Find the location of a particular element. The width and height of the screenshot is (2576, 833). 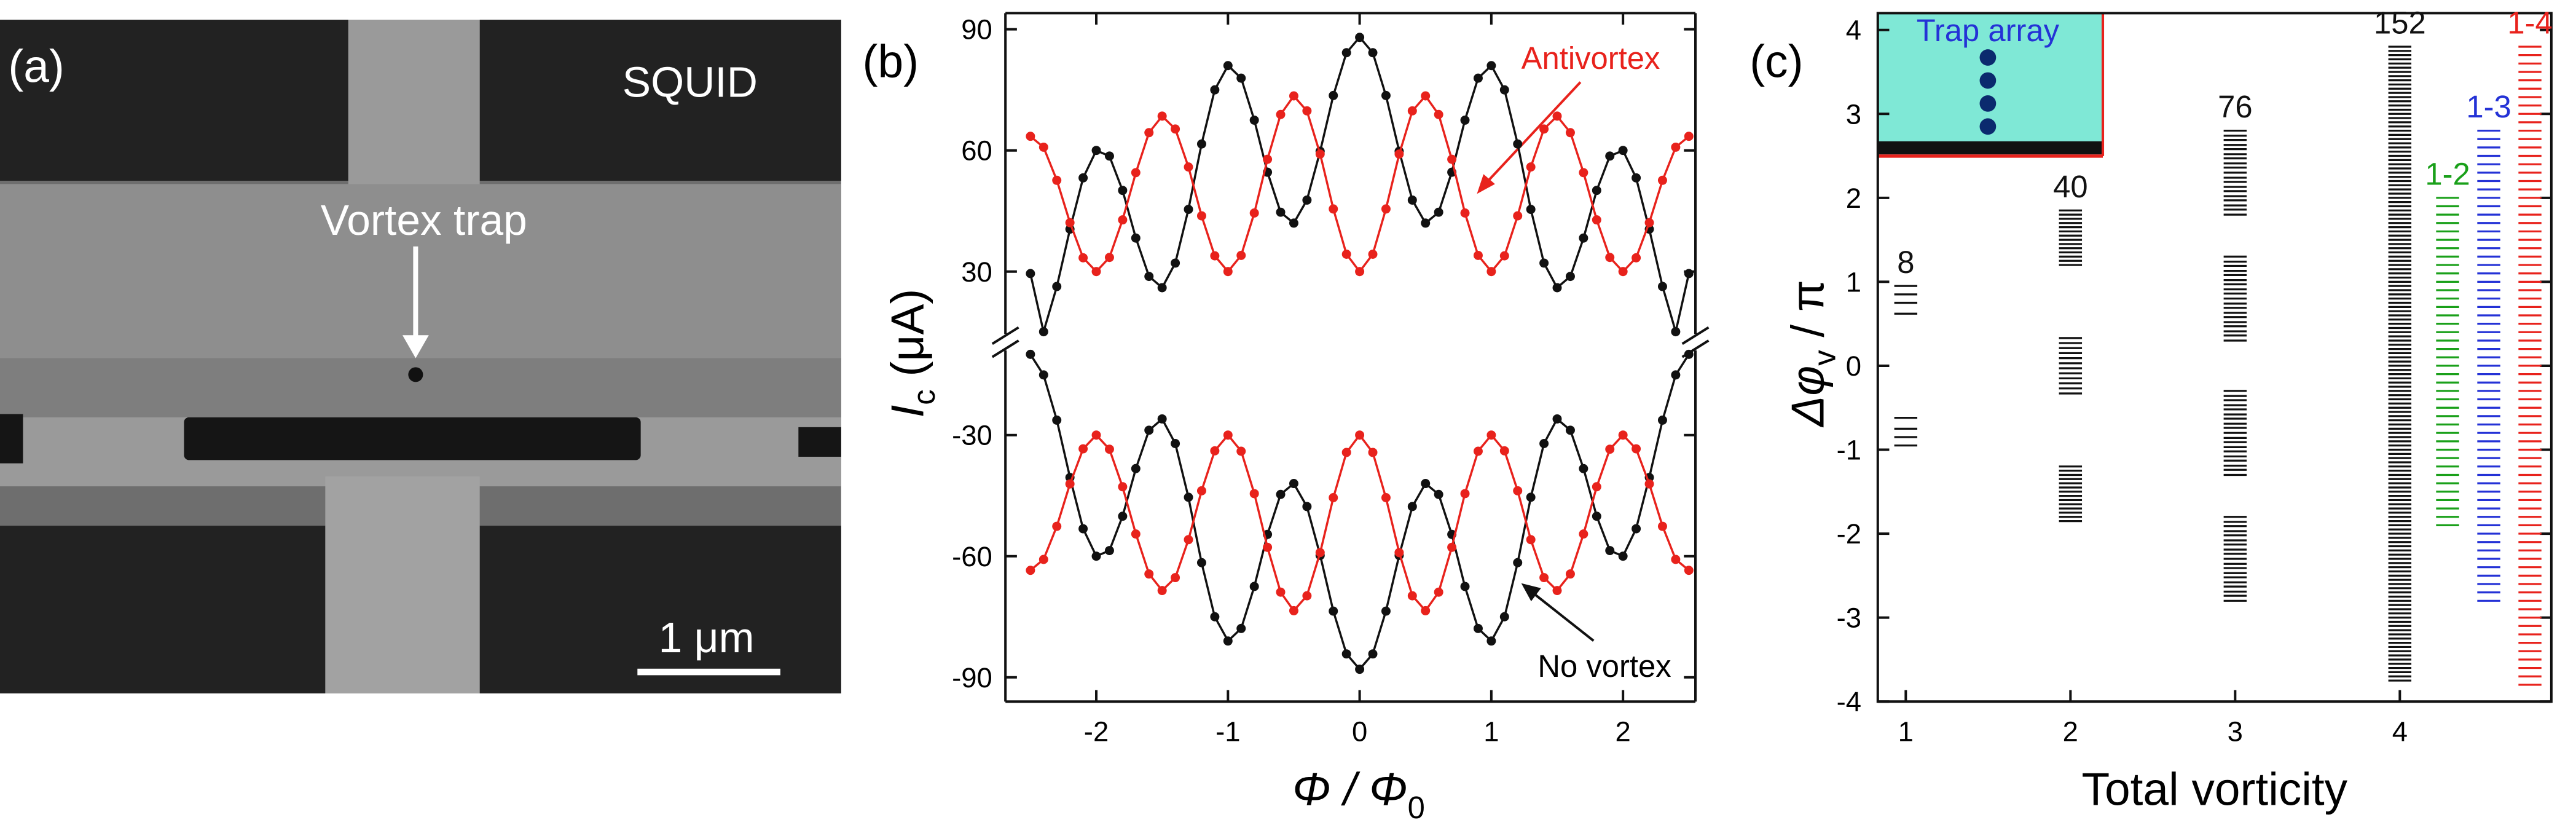

x-axis-label: Φ / Φ0 is located at coordinates (1358, 794).